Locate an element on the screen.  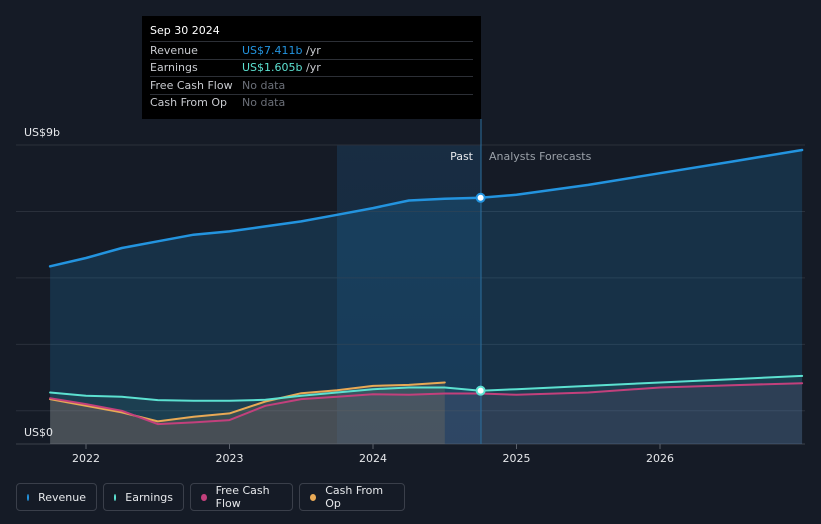
tooltip-row-label: Cash From Op is located at coordinates (189, 103).